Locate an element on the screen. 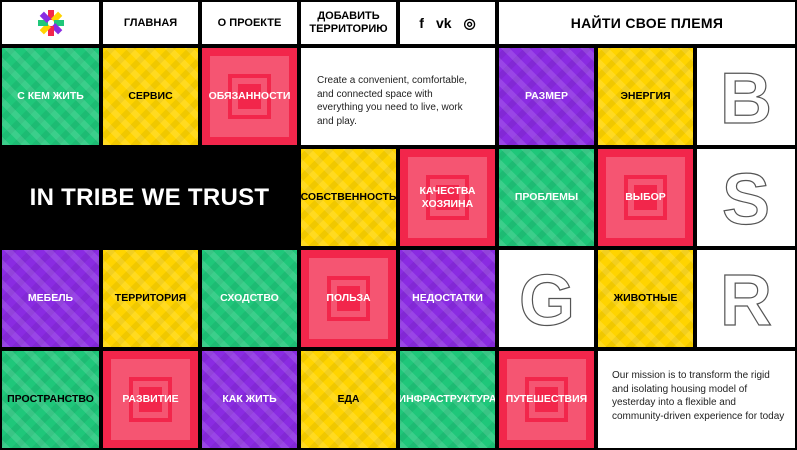 The height and width of the screenshot is (450, 797). tile-property: СОБСТВЕННОСТЬ is located at coordinates (348, 197).